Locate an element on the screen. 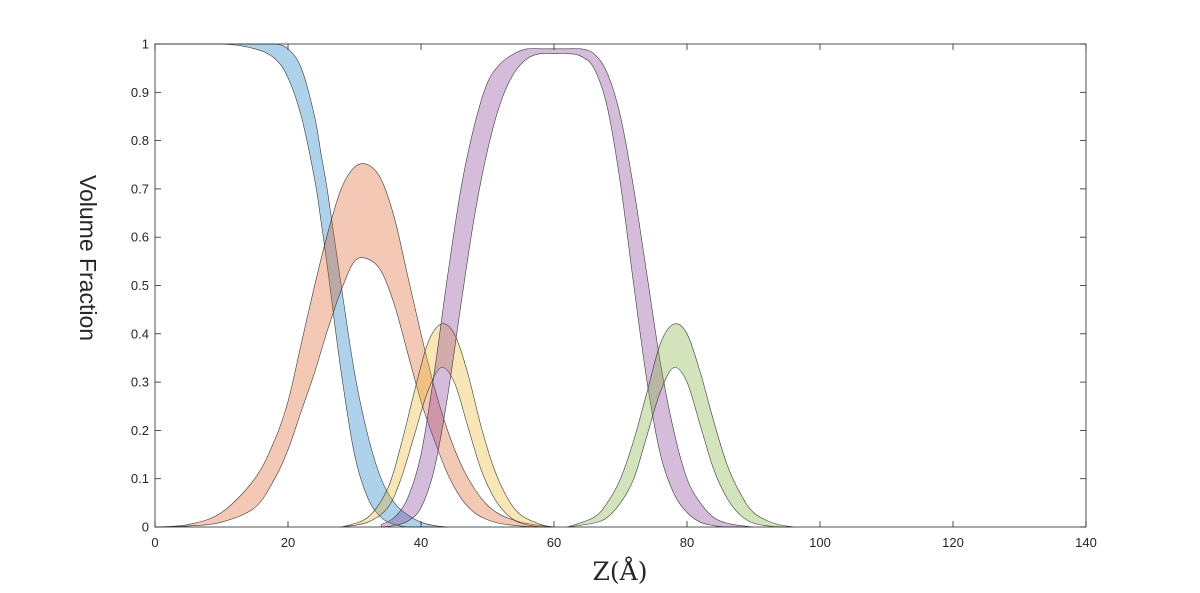 This screenshot has width=1200, height=593. y-tick-label: 0.4 is located at coordinates (140, 333).